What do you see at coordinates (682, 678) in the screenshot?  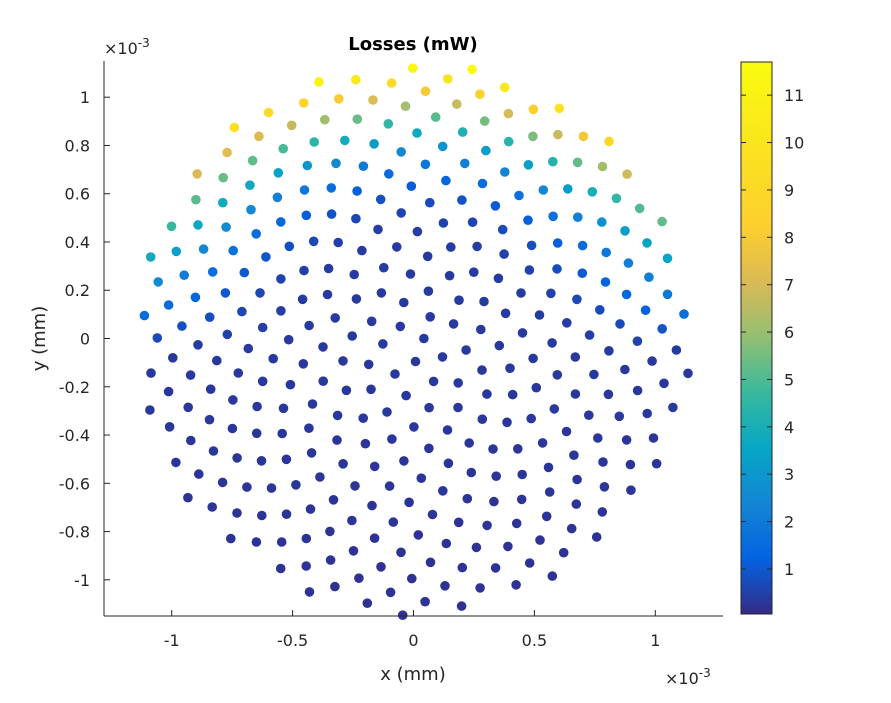 I see `x-exponent-base: ×10` at bounding box center [682, 678].